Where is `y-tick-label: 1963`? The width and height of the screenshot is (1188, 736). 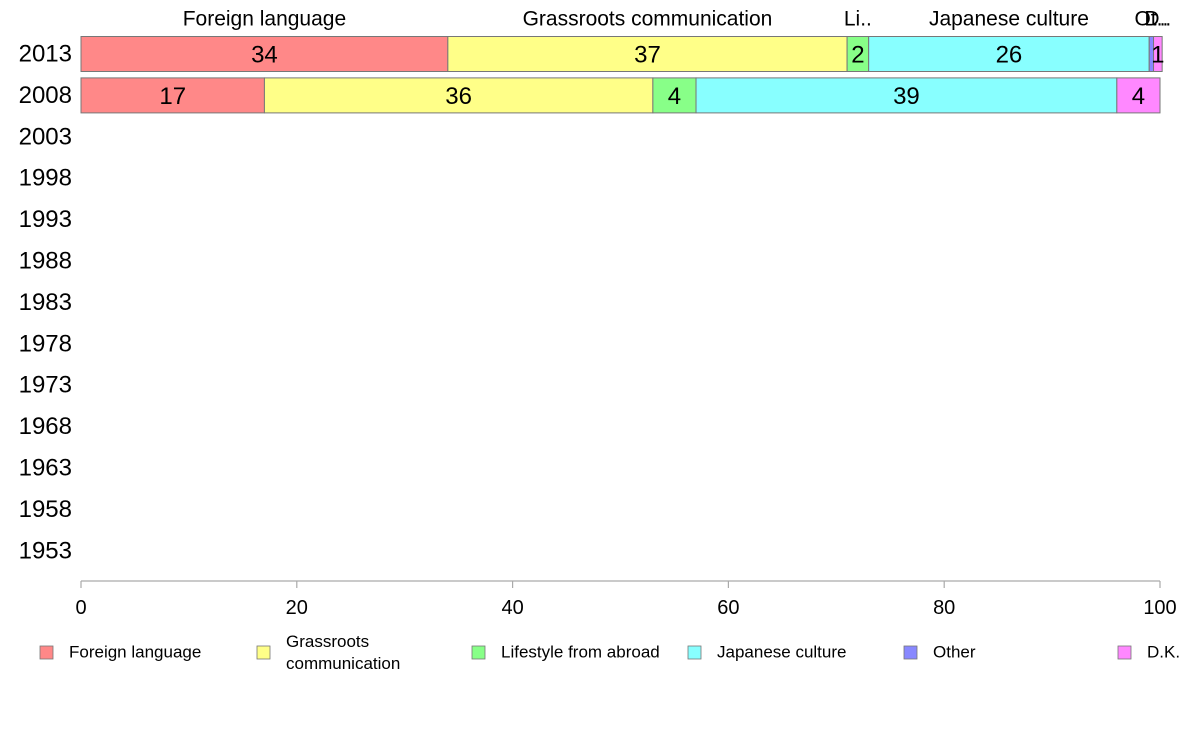
y-tick-label: 1963 is located at coordinates (45, 468).